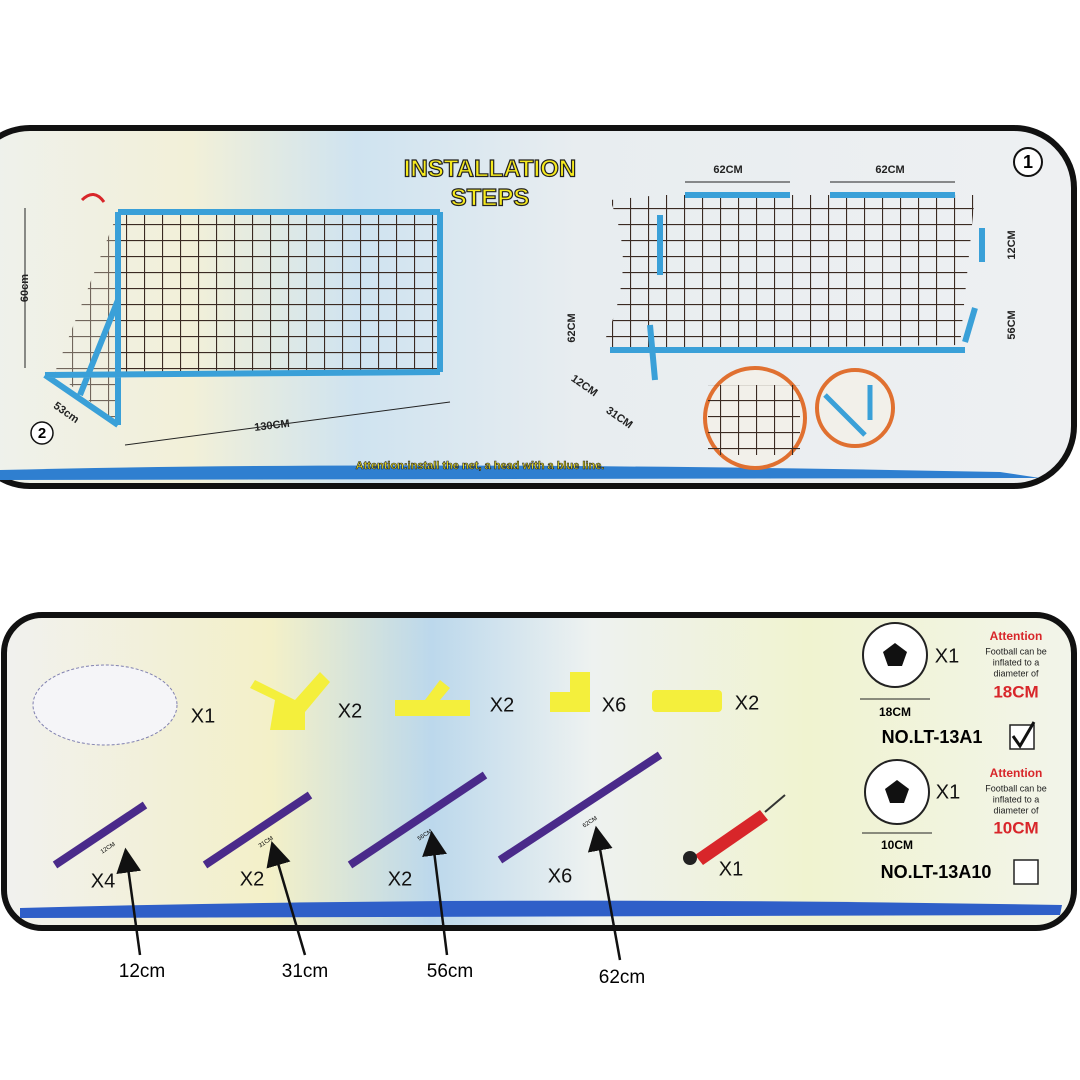  Describe the element at coordinates (1012, 244) in the screenshot. I see `dimension-label: 12CM` at that location.